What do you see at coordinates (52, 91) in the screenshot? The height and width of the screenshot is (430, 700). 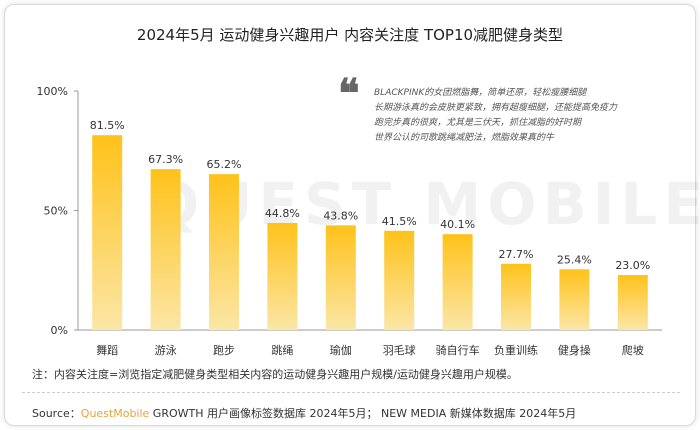 I see `y-tick-label: 100%` at bounding box center [52, 91].